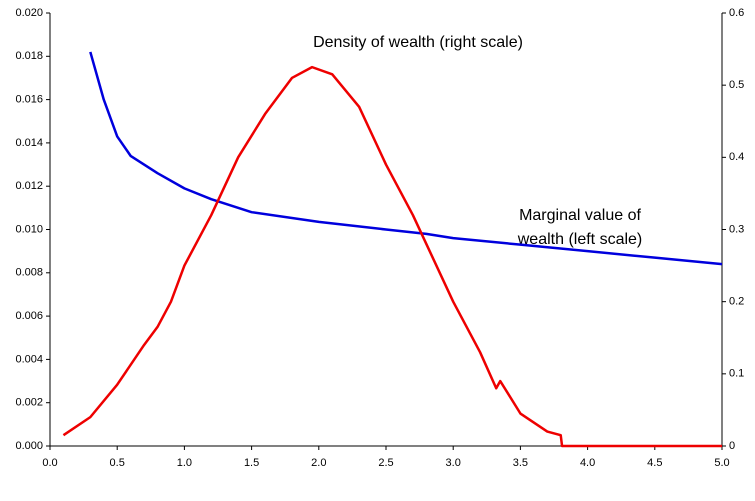 The image size is (755, 501). What do you see at coordinates (736, 229) in the screenshot?
I see `y2-tick-label: 0.3` at bounding box center [736, 229].